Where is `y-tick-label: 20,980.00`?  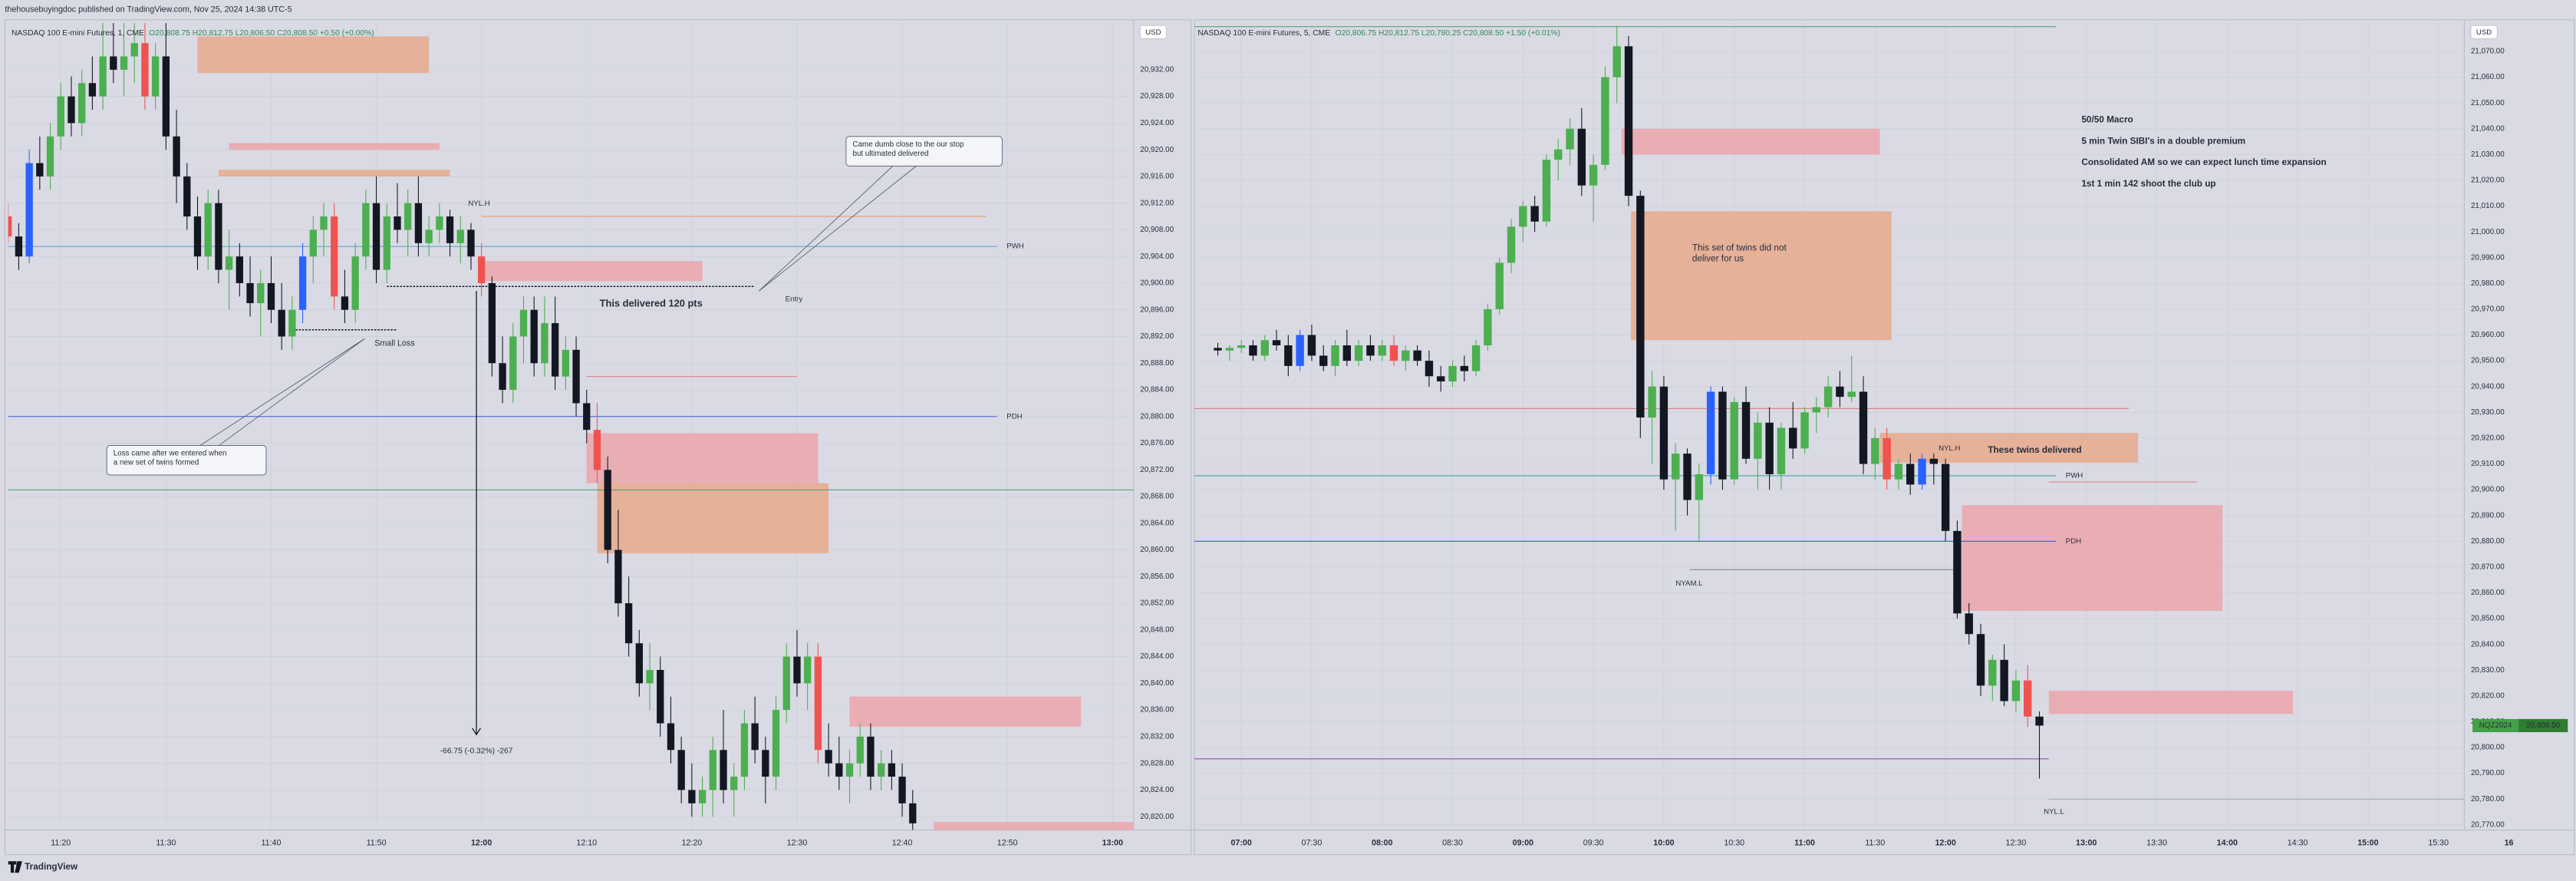
y-tick-label: 20,980.00 is located at coordinates (2488, 283).